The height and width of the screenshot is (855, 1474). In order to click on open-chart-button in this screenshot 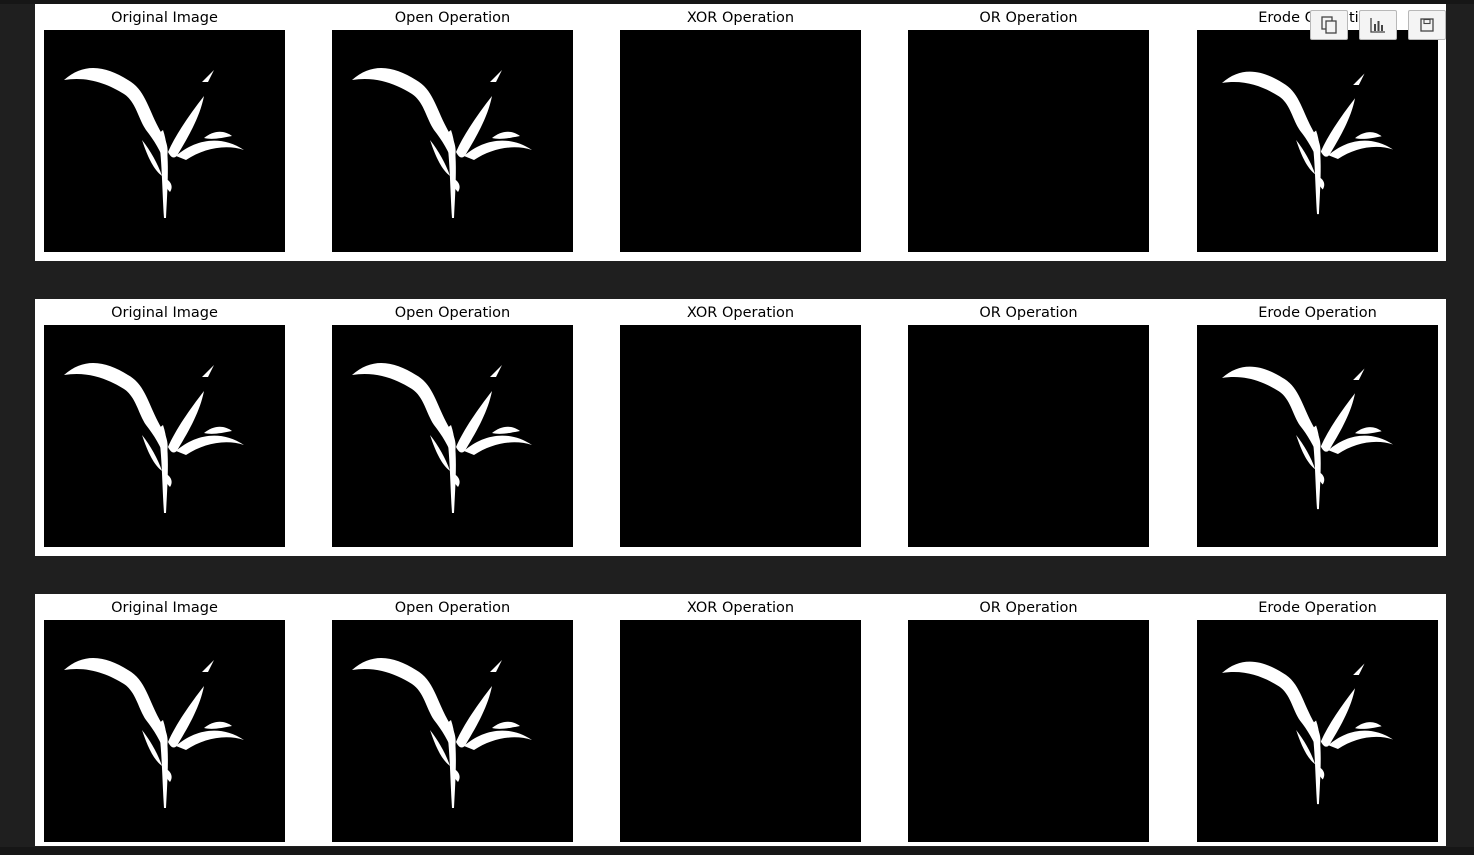, I will do `click(1378, 25)`.